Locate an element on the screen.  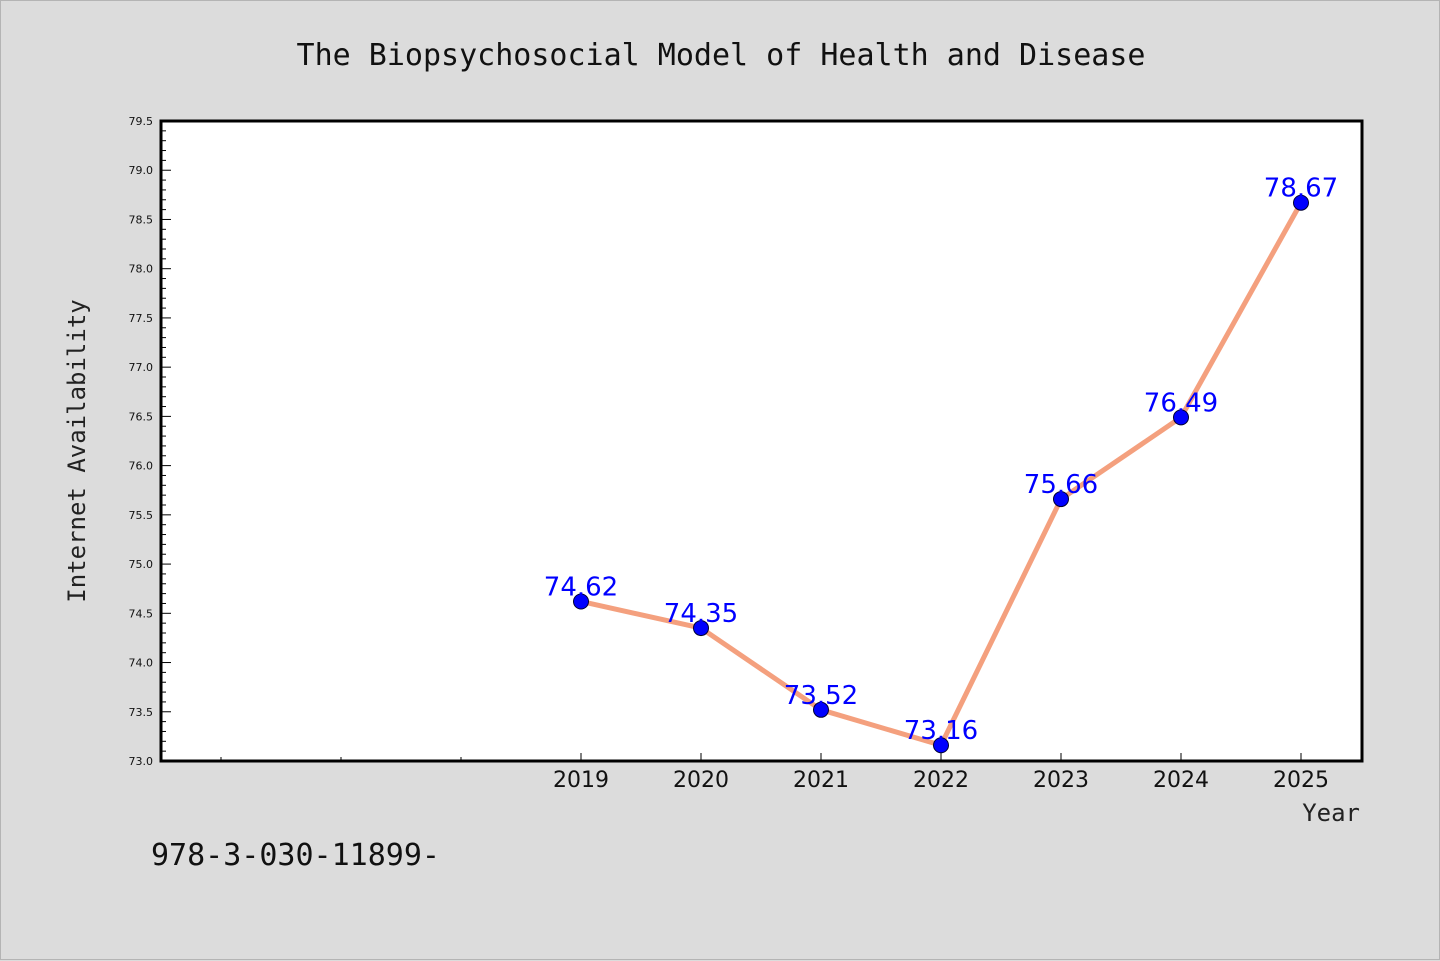
y-tick-label: 79.5 is located at coordinates (141, 121).